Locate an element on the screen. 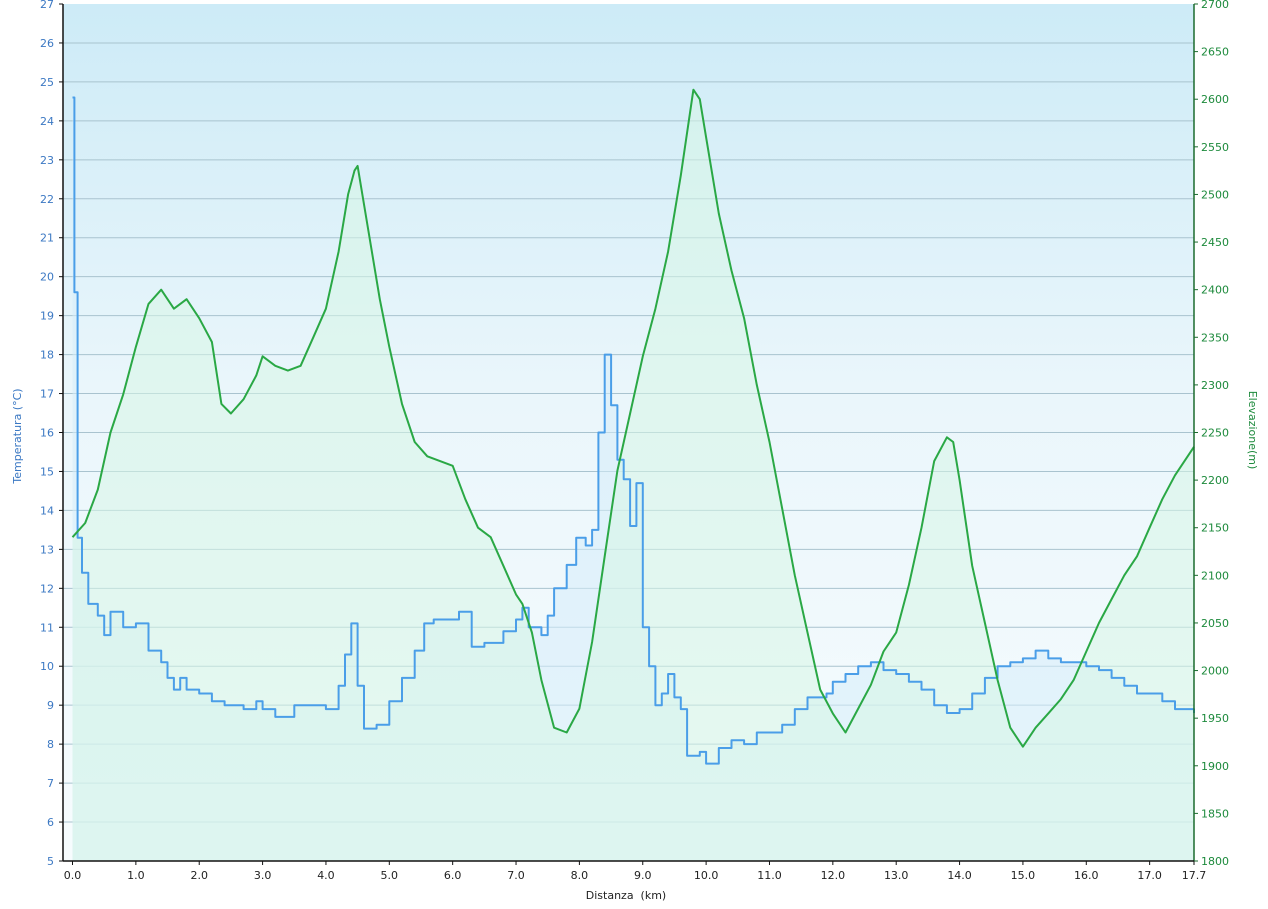 This screenshot has height=909, width=1268. x-tick-label: 7.0 is located at coordinates (516, 875).